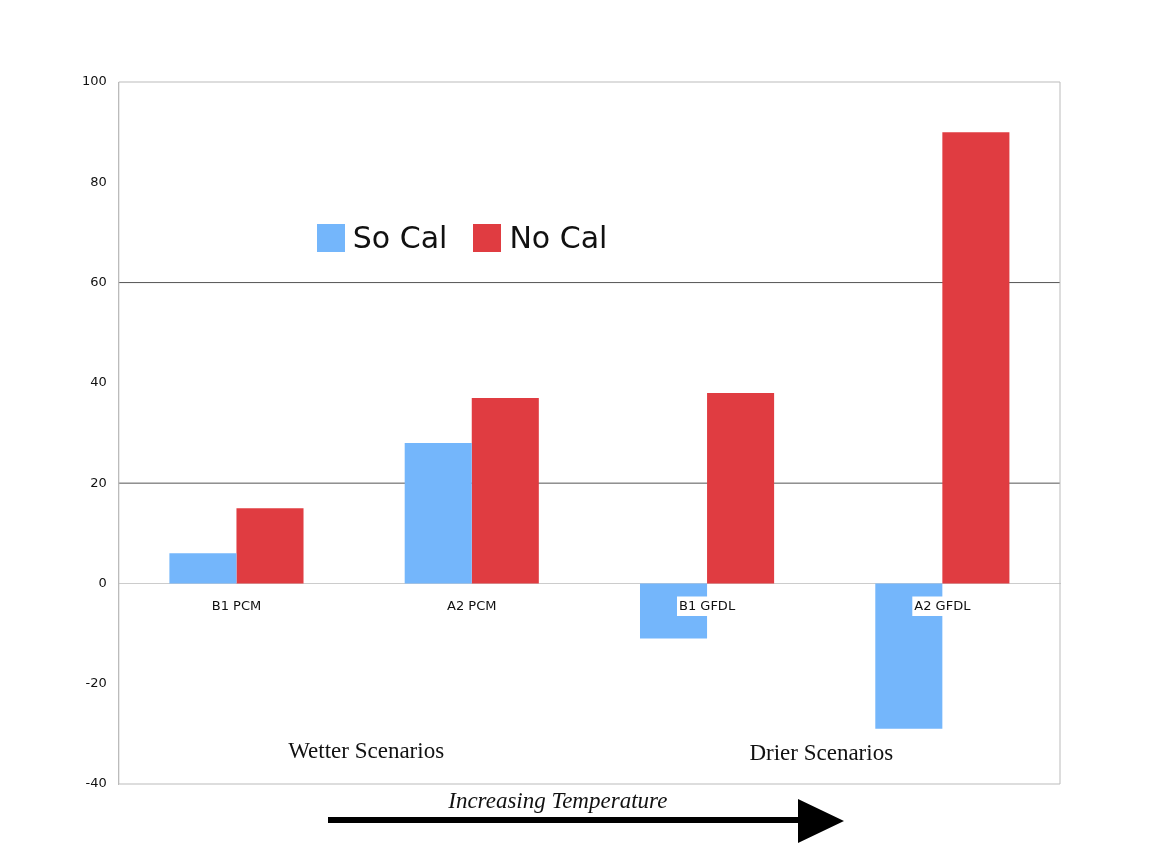  I want to click on legend-label: No Cal, so click(558, 237).